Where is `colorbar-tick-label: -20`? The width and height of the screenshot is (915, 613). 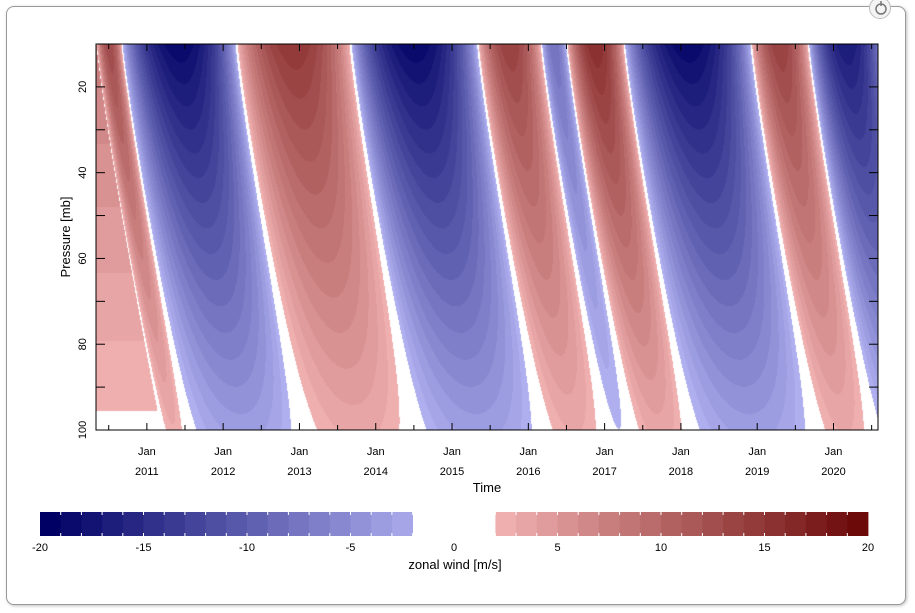
colorbar-tick-label: -20 is located at coordinates (40, 548).